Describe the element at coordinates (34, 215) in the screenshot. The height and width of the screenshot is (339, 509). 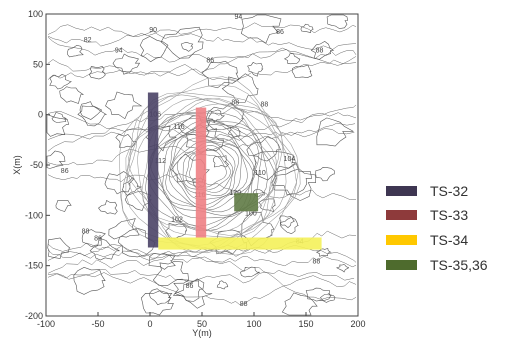
I see `y-tick-label: -100` at that location.